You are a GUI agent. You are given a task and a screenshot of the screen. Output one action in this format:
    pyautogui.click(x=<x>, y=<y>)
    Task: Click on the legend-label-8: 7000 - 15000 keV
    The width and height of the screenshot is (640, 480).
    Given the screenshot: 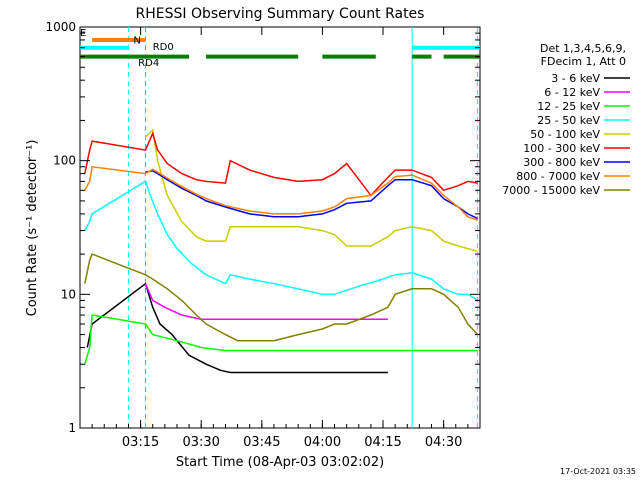 What is the action you would take?
    pyautogui.click(x=551, y=190)
    